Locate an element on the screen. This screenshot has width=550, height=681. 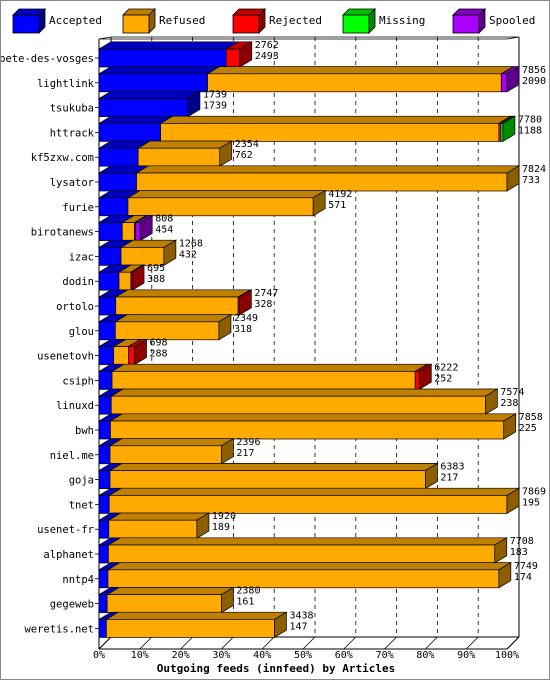
x-tick-label-30: 30% is located at coordinates (221, 655).